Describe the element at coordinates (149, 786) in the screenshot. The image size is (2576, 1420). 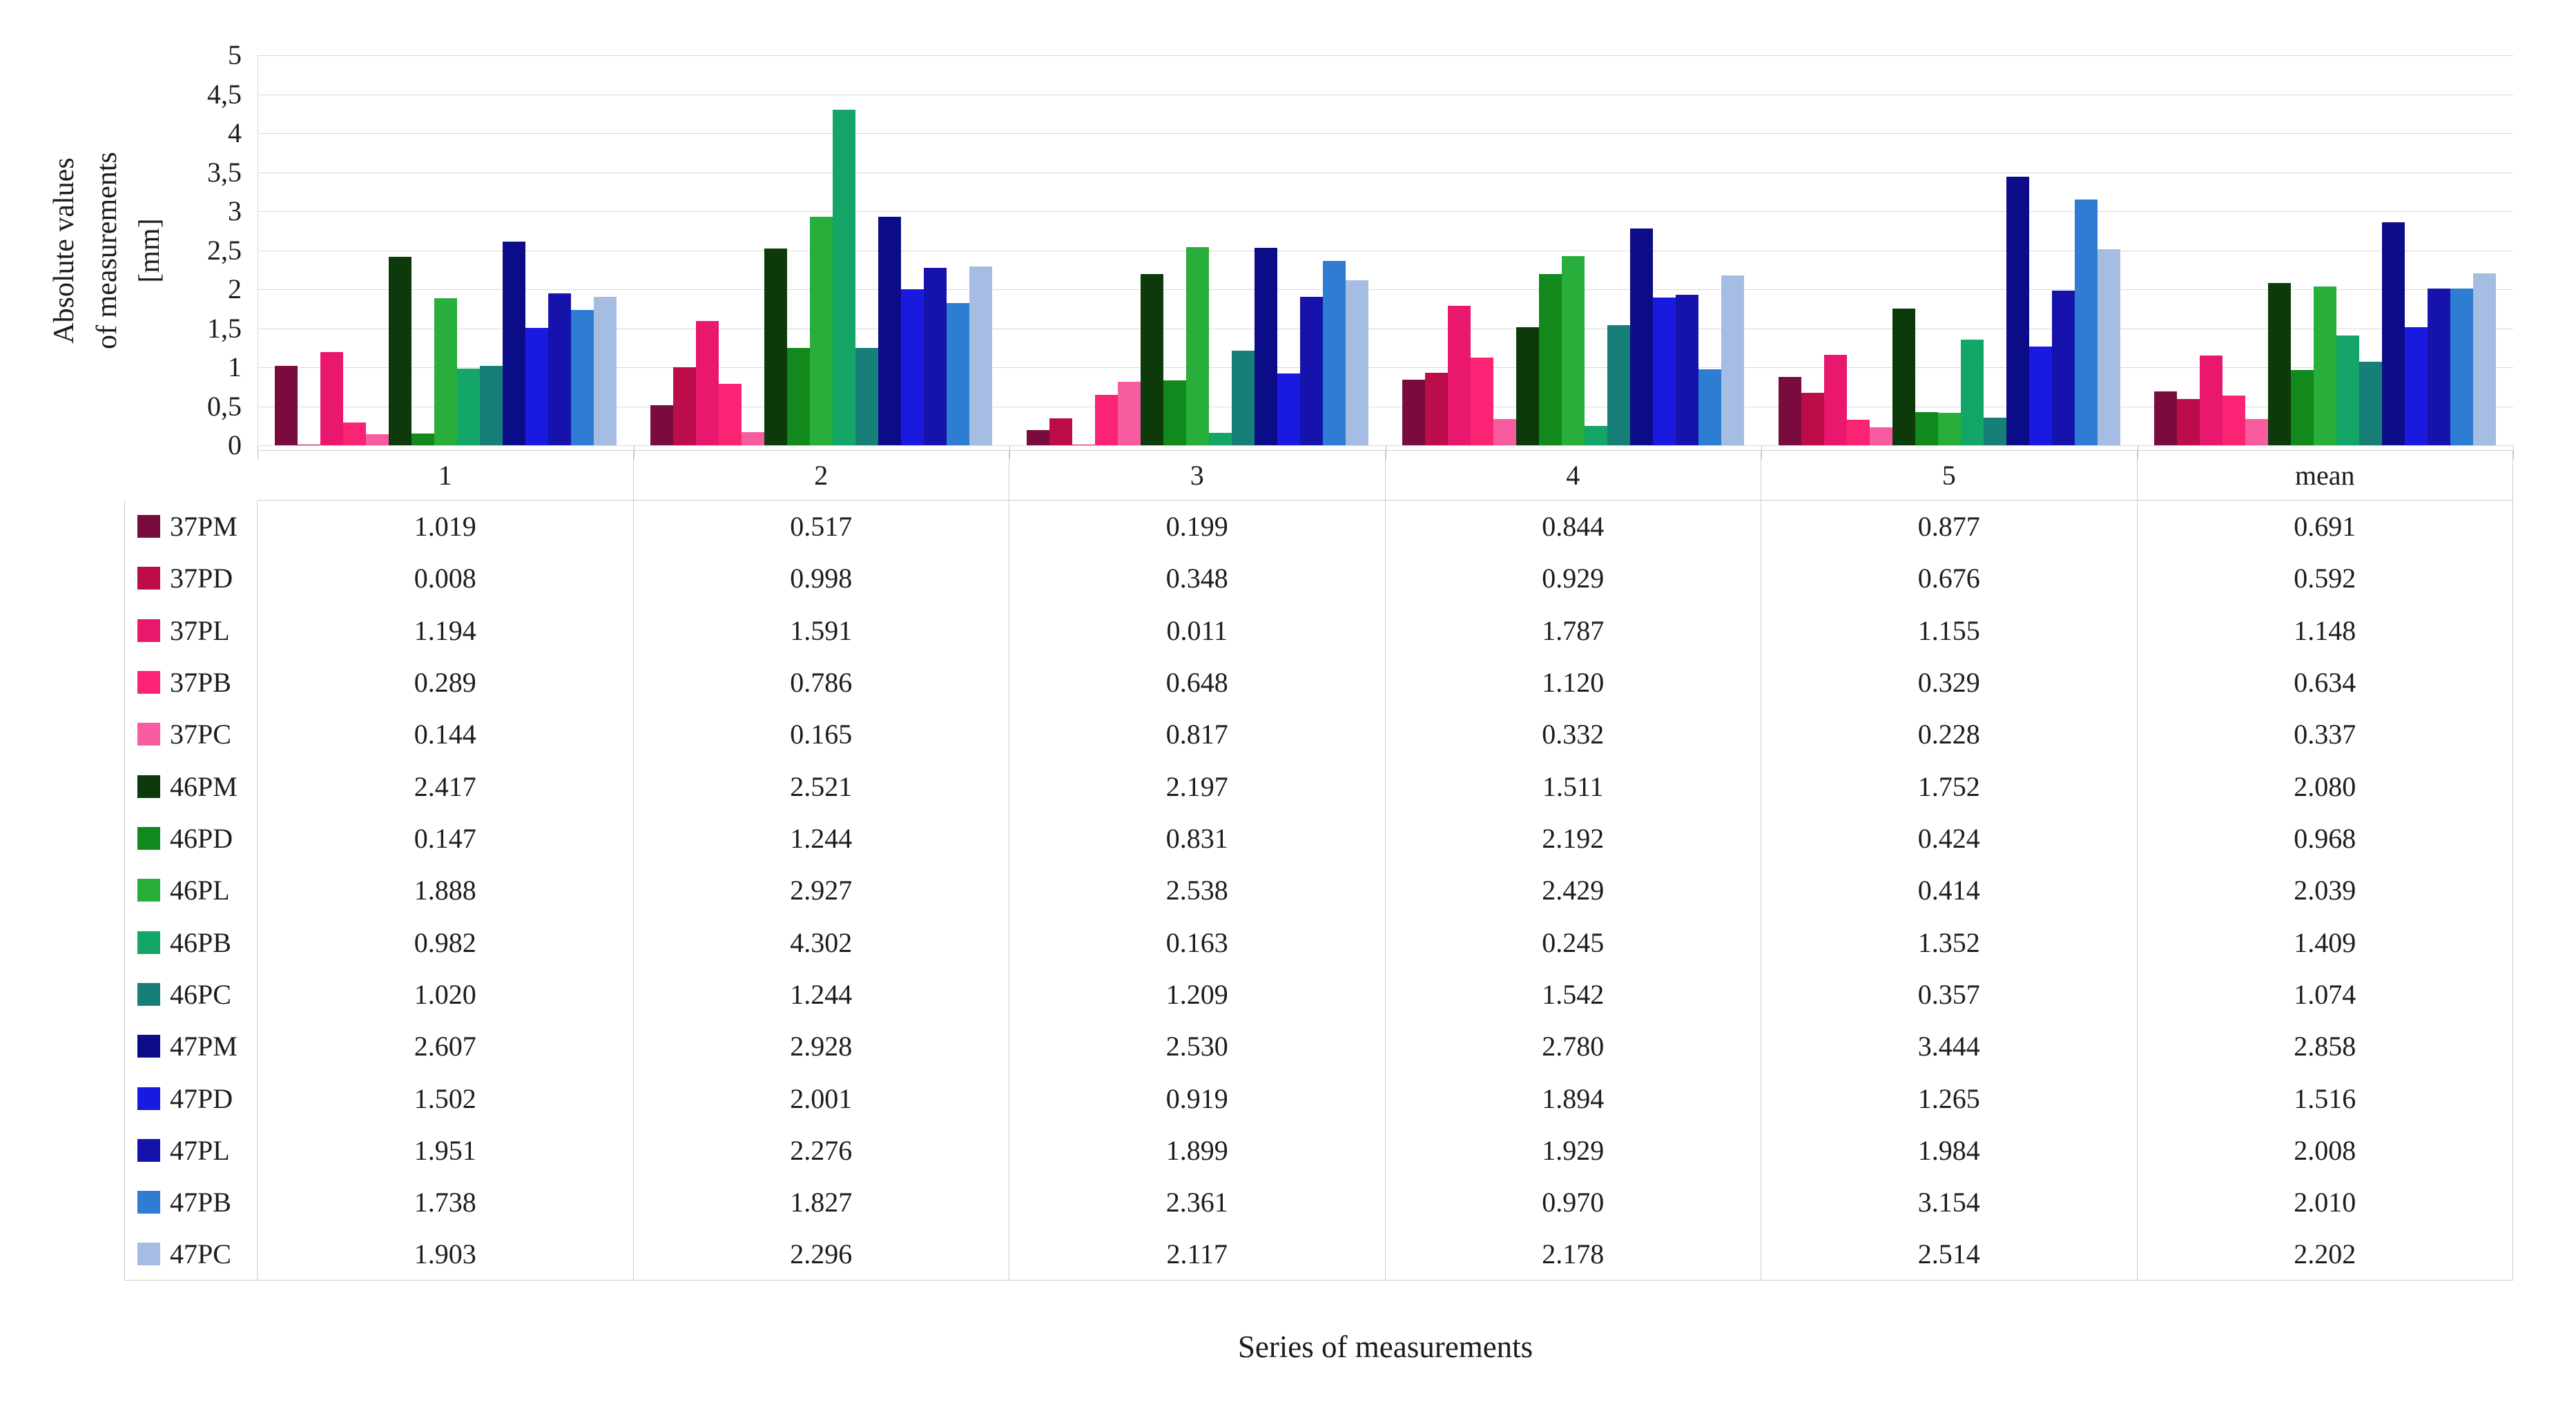
I see `legend-swatch-46PM` at that location.